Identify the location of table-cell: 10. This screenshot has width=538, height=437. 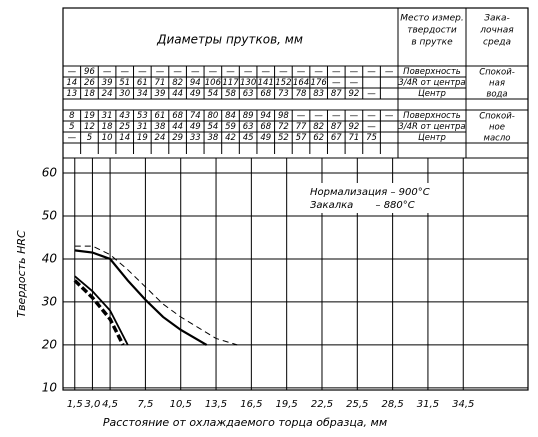
(107, 138).